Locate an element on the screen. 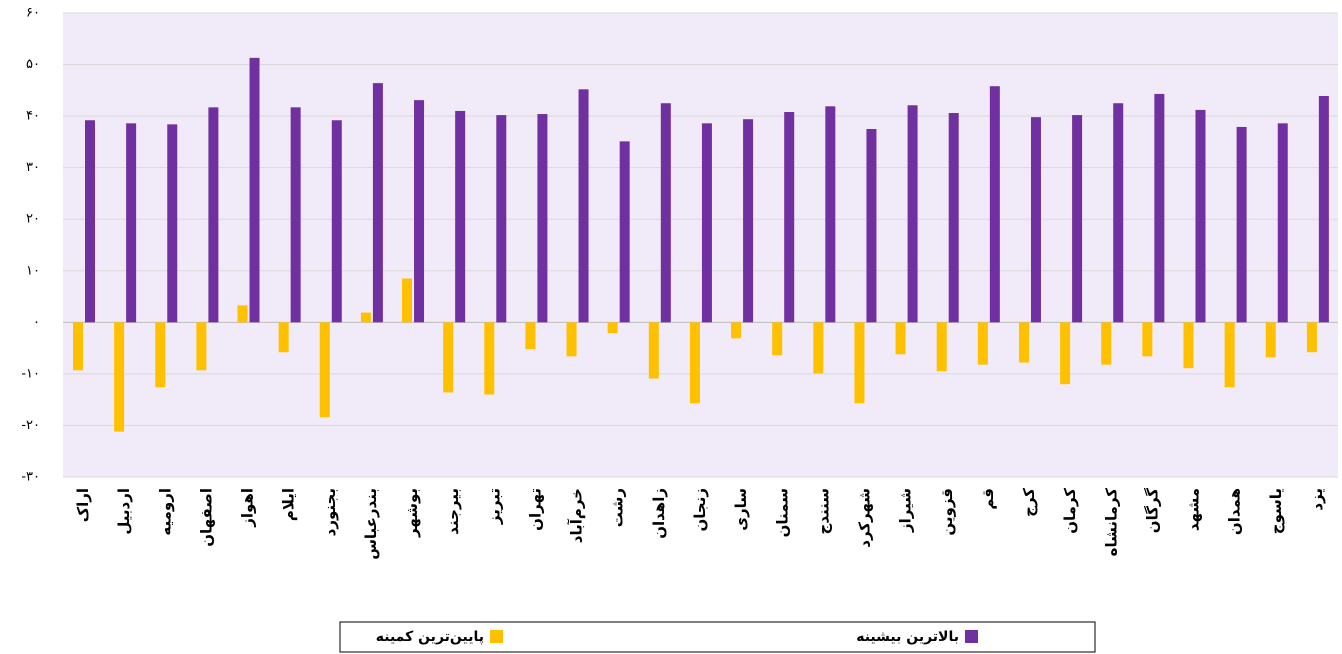 The height and width of the screenshot is (654, 1342). y-tick-label: ۶۰ is located at coordinates (33, 13).